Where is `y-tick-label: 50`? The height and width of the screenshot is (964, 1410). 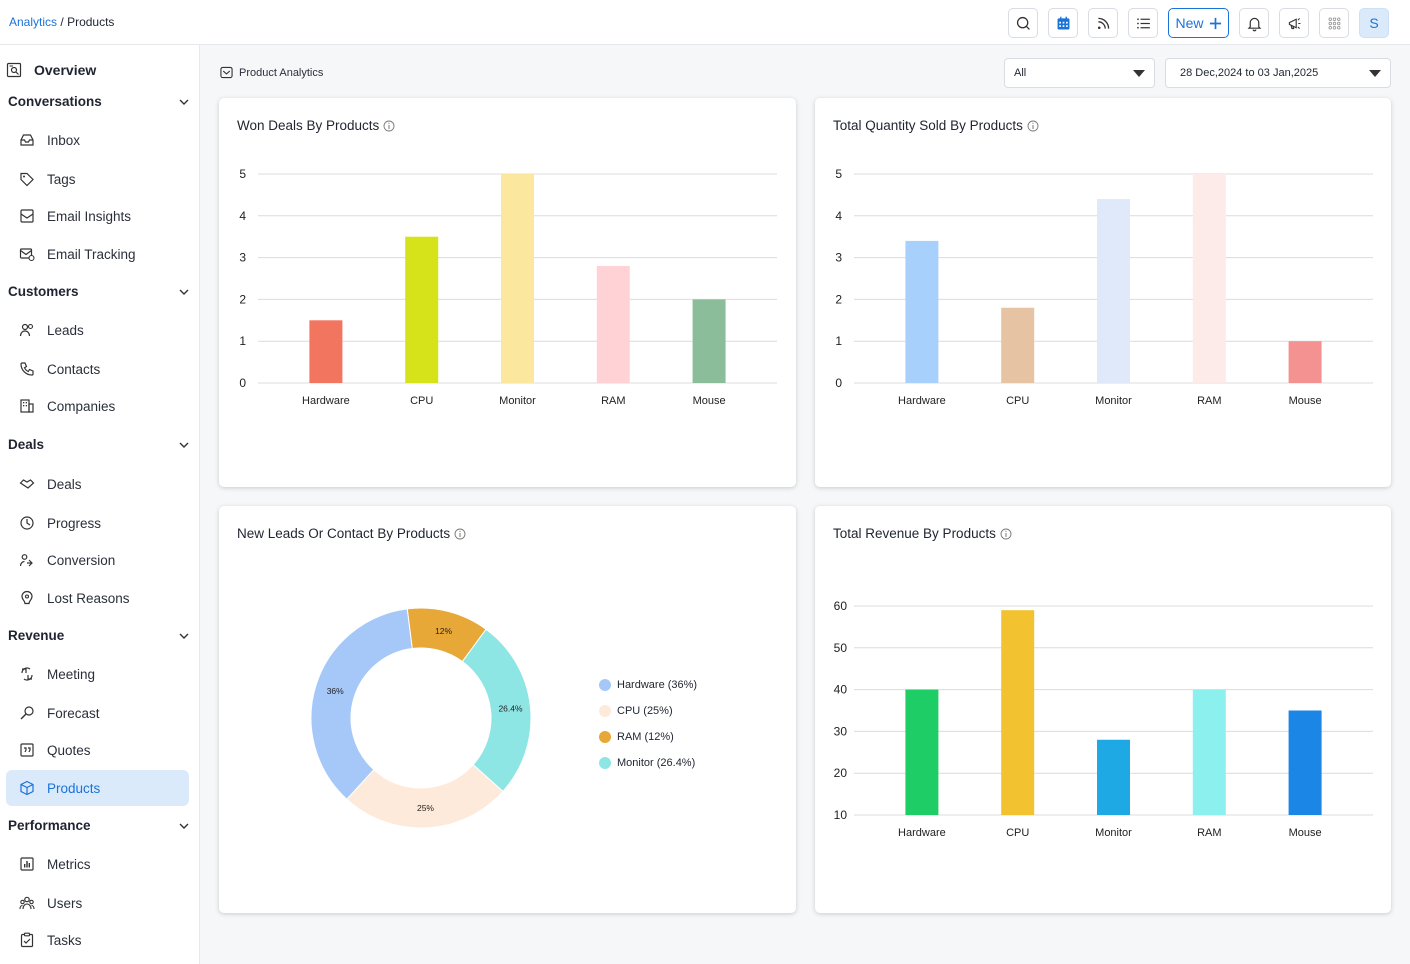 y-tick-label: 50 is located at coordinates (841, 648).